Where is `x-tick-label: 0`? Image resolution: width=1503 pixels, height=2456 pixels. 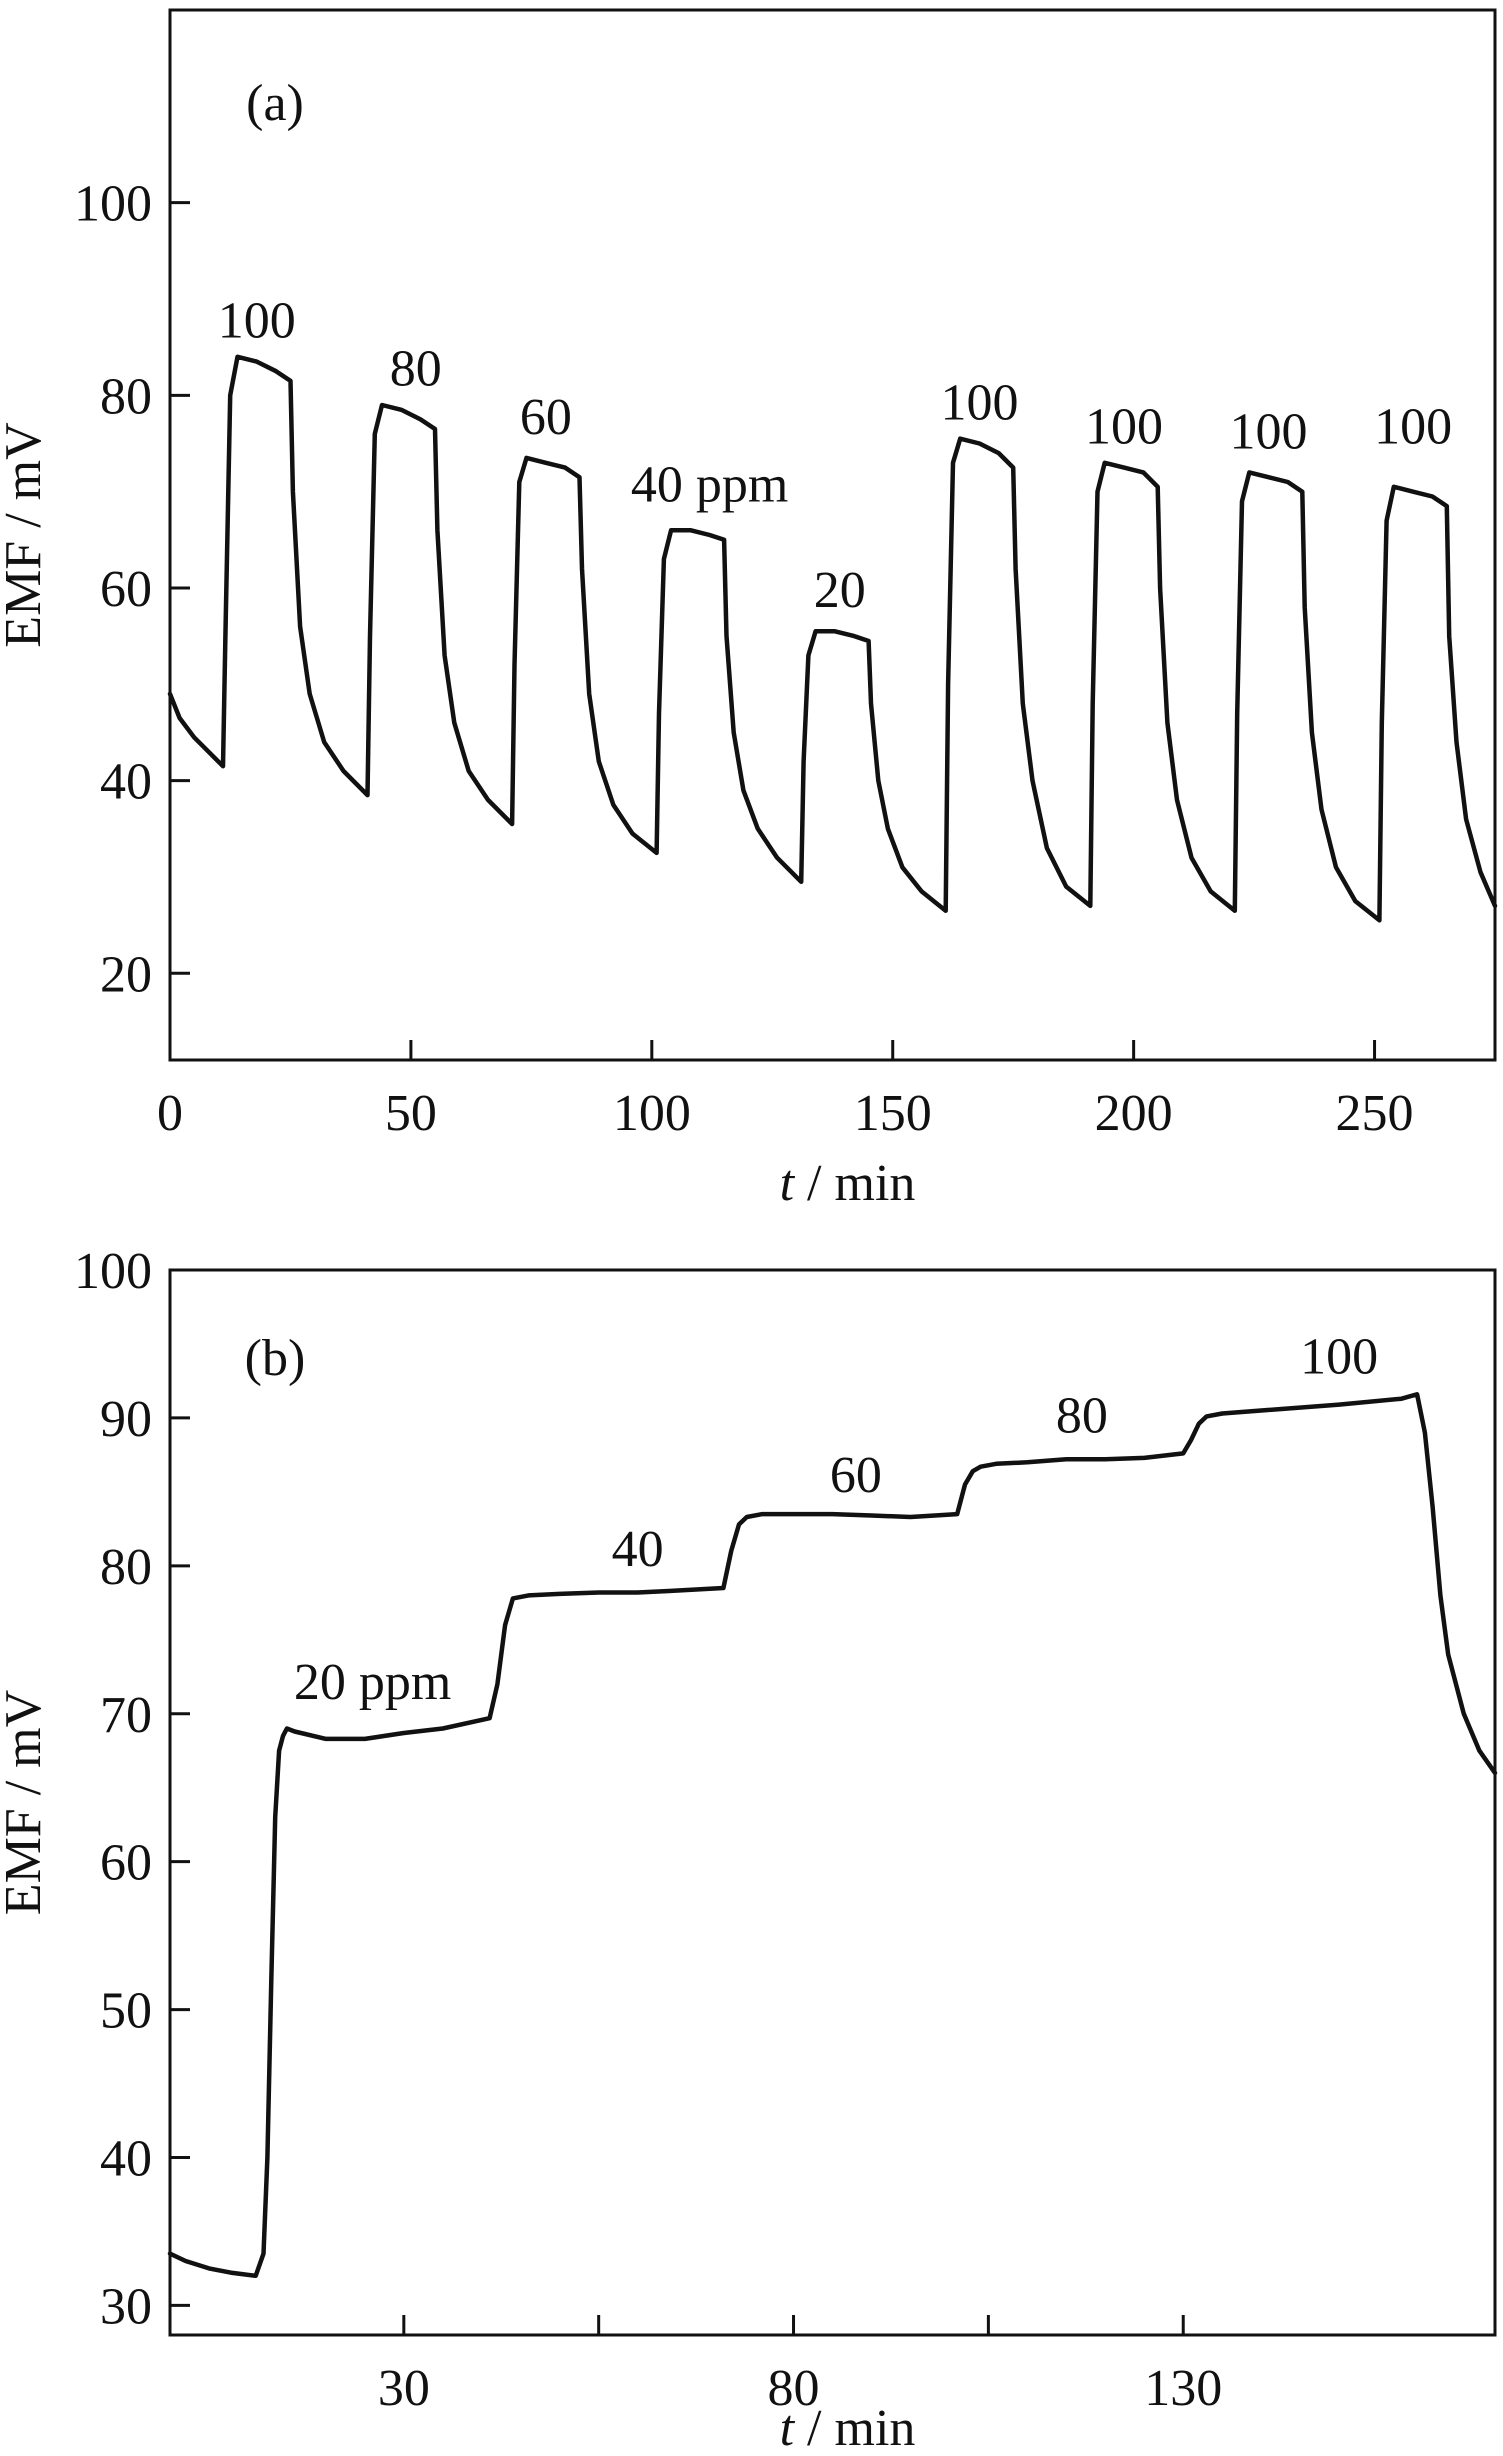
x-tick-label: 0 is located at coordinates (170, 1113).